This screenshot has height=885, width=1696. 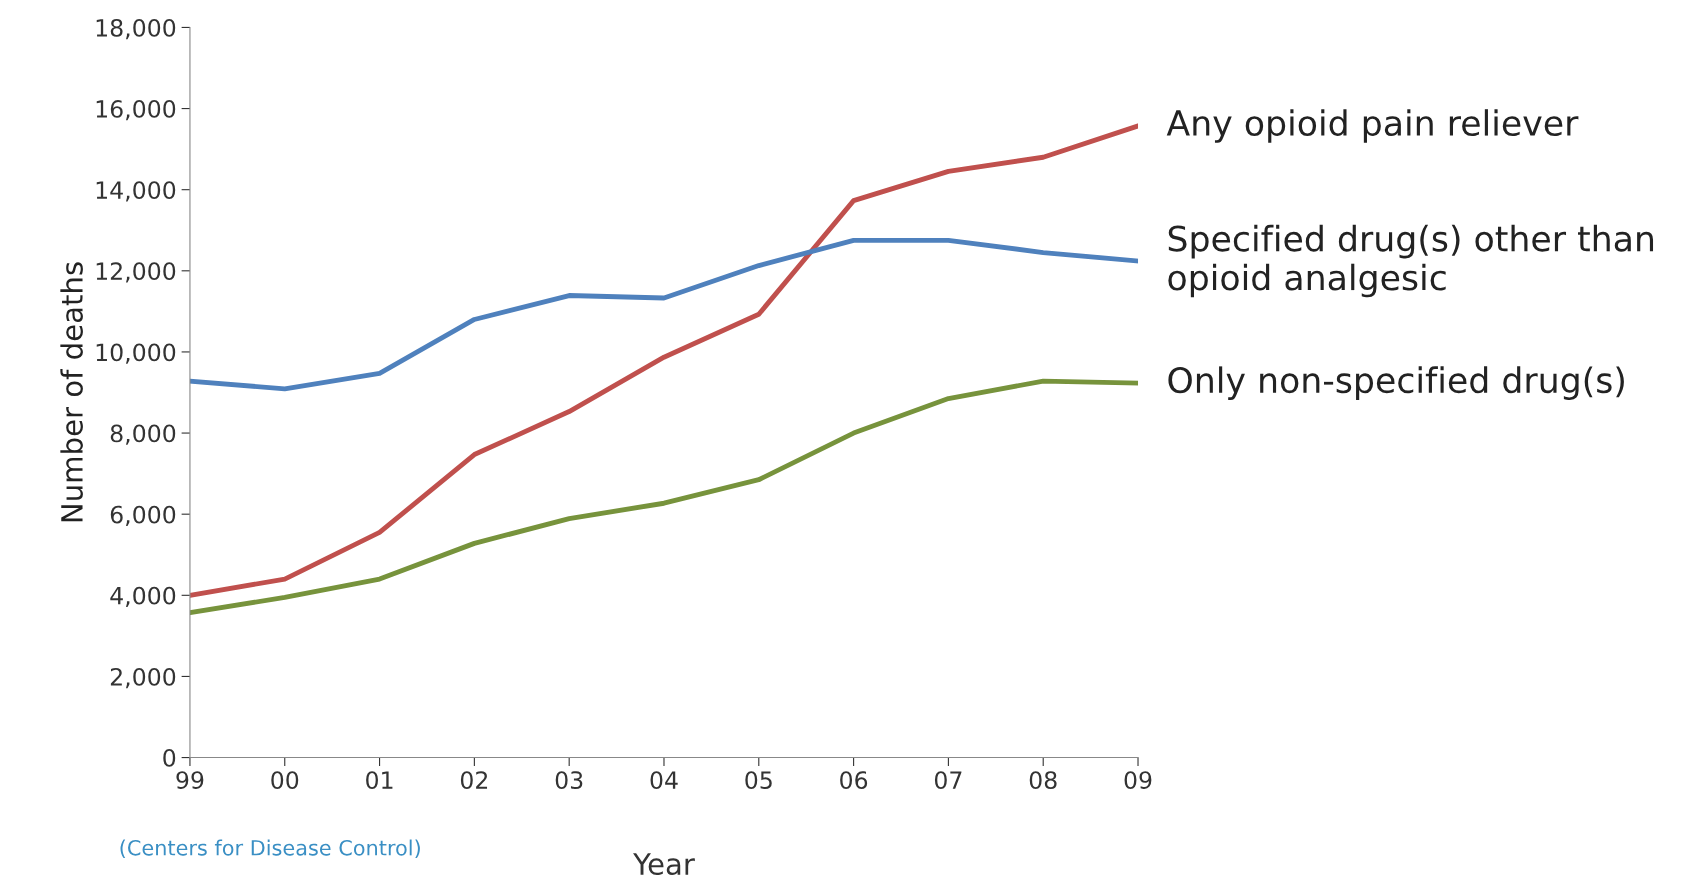 What do you see at coordinates (136, 353) in the screenshot?
I see `y-tick-label: 10,000` at bounding box center [136, 353].